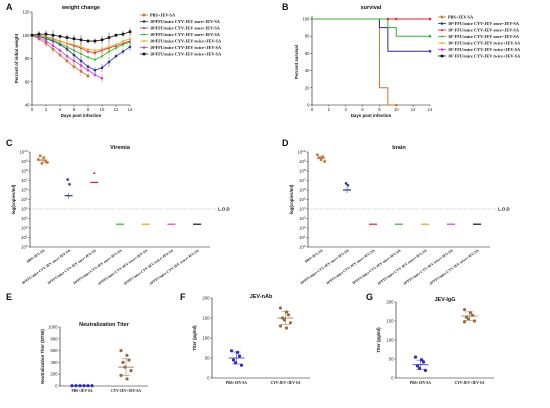 The height and width of the screenshot is (408, 550). Describe the element at coordinates (116, 109) in the screenshot. I see `panel-a-xtick-label: 12` at that location.